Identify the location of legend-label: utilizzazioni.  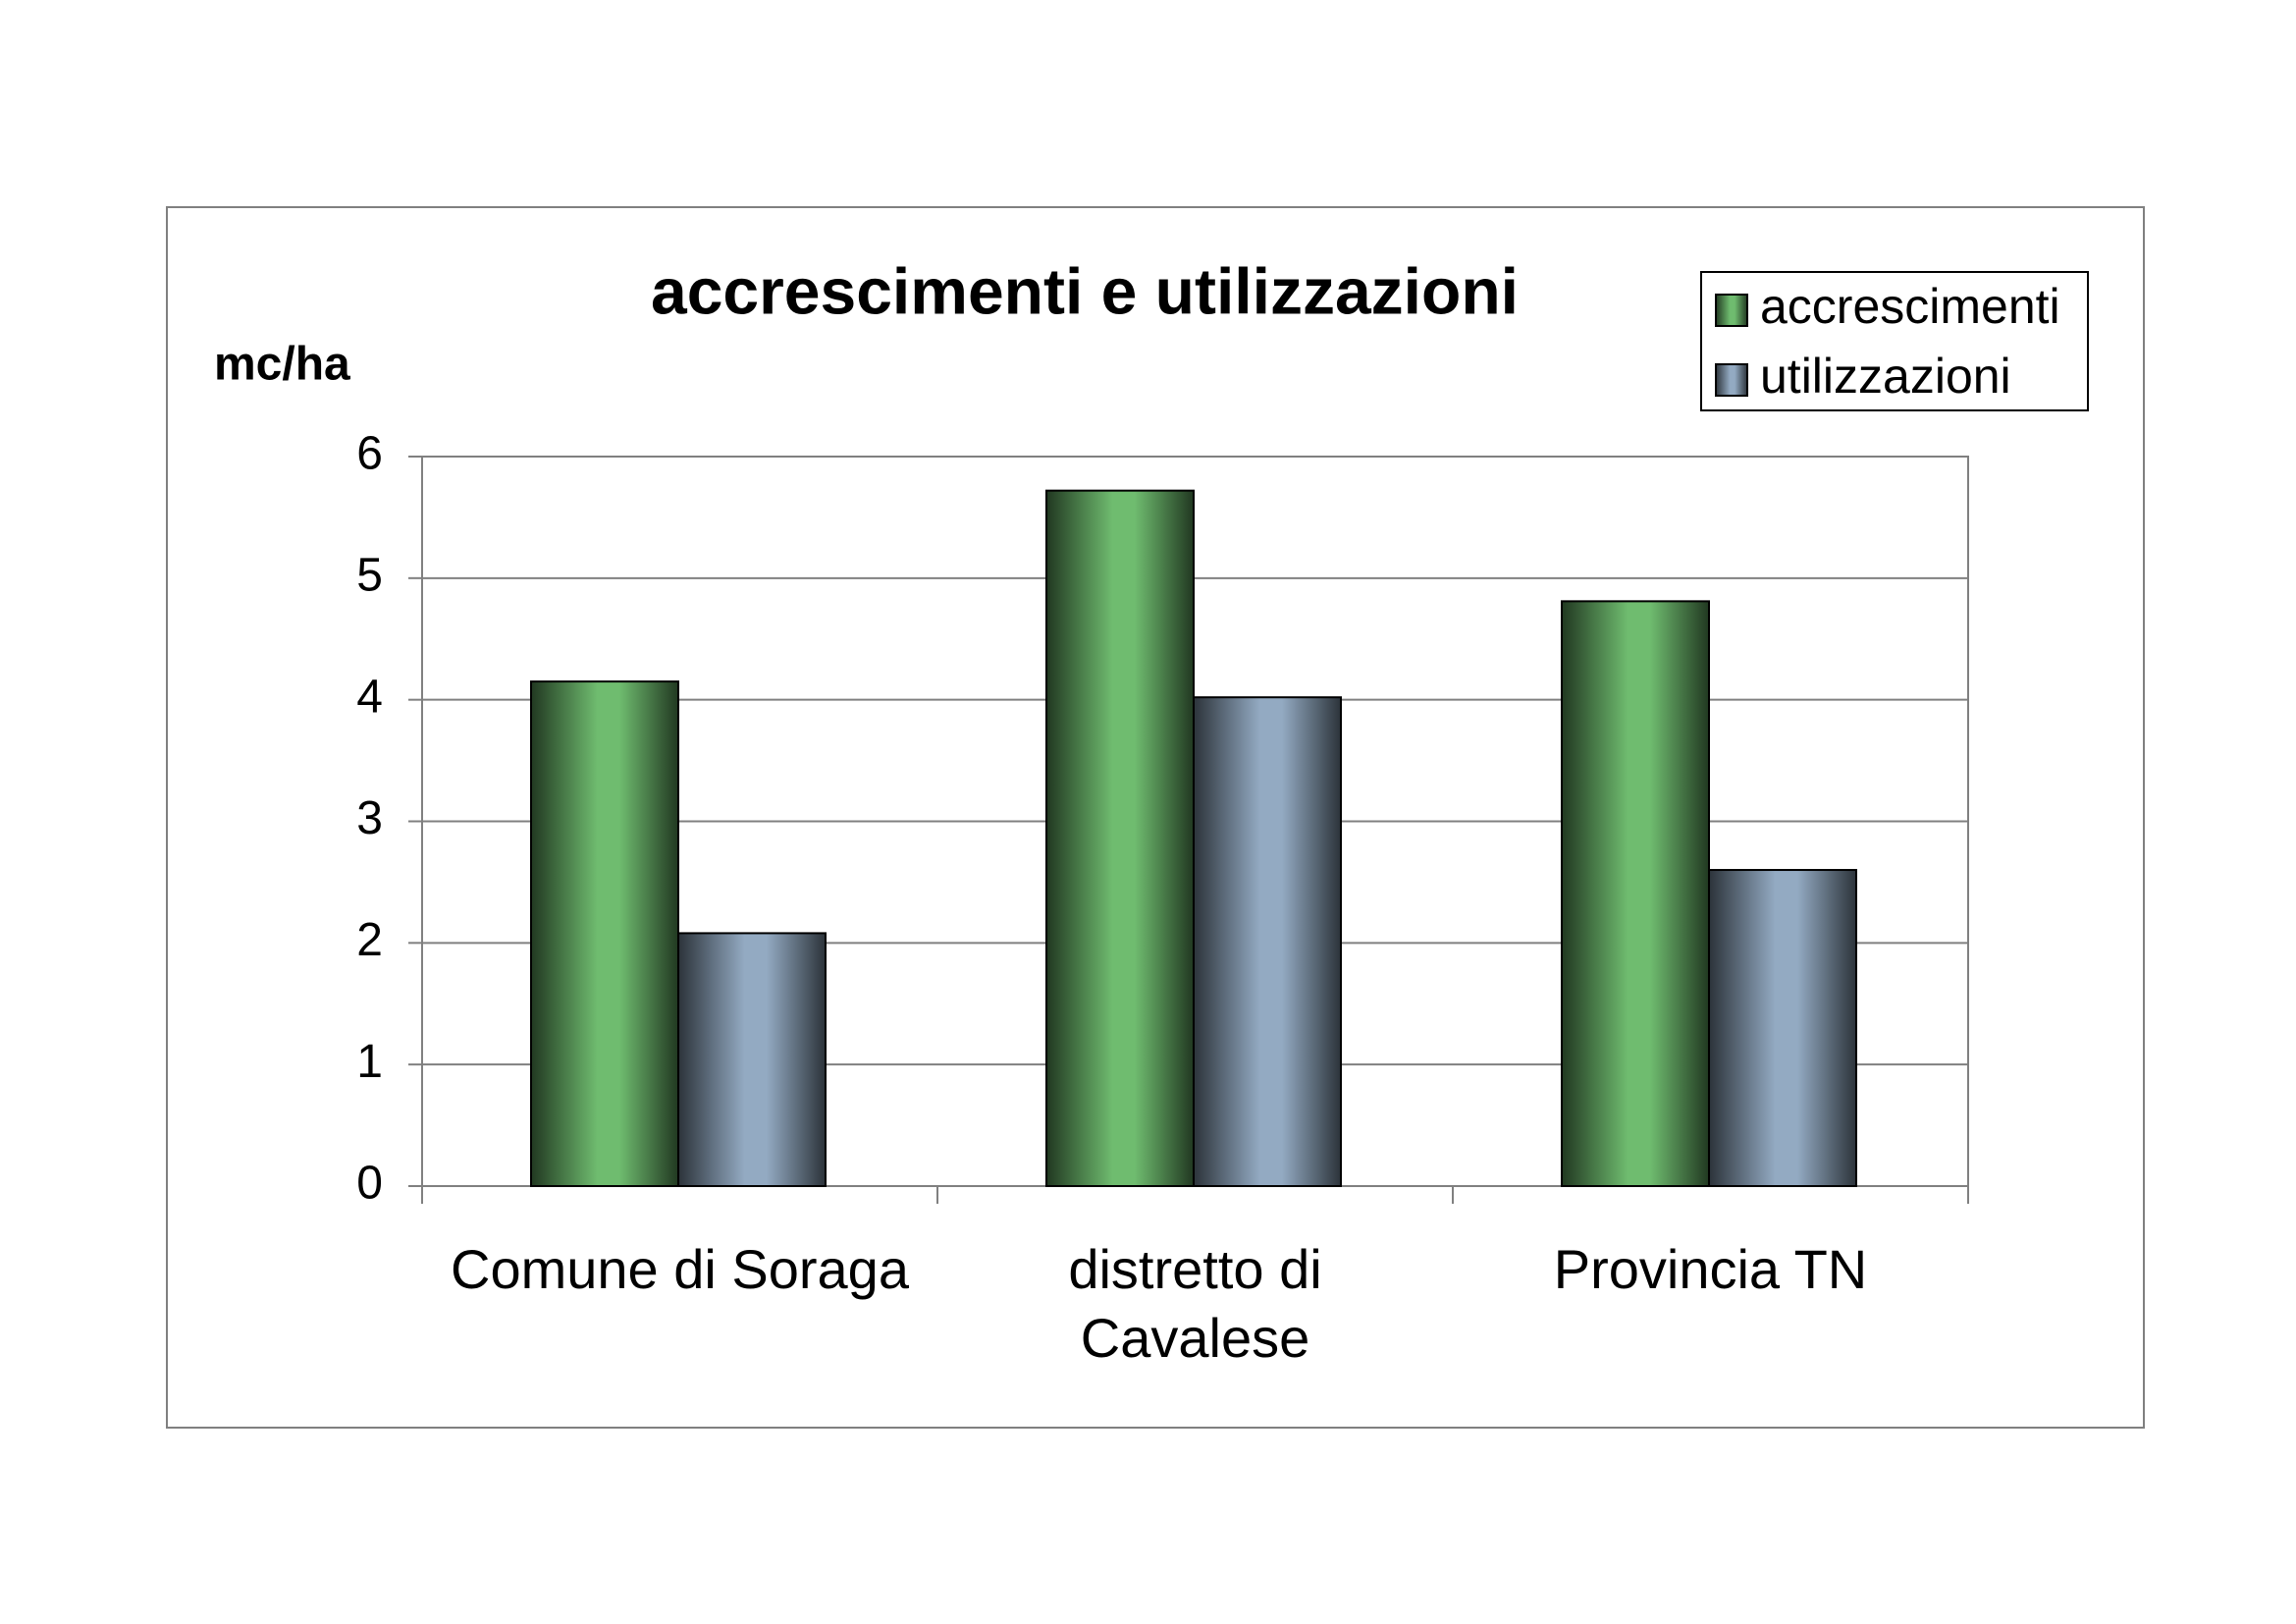
(1885, 376).